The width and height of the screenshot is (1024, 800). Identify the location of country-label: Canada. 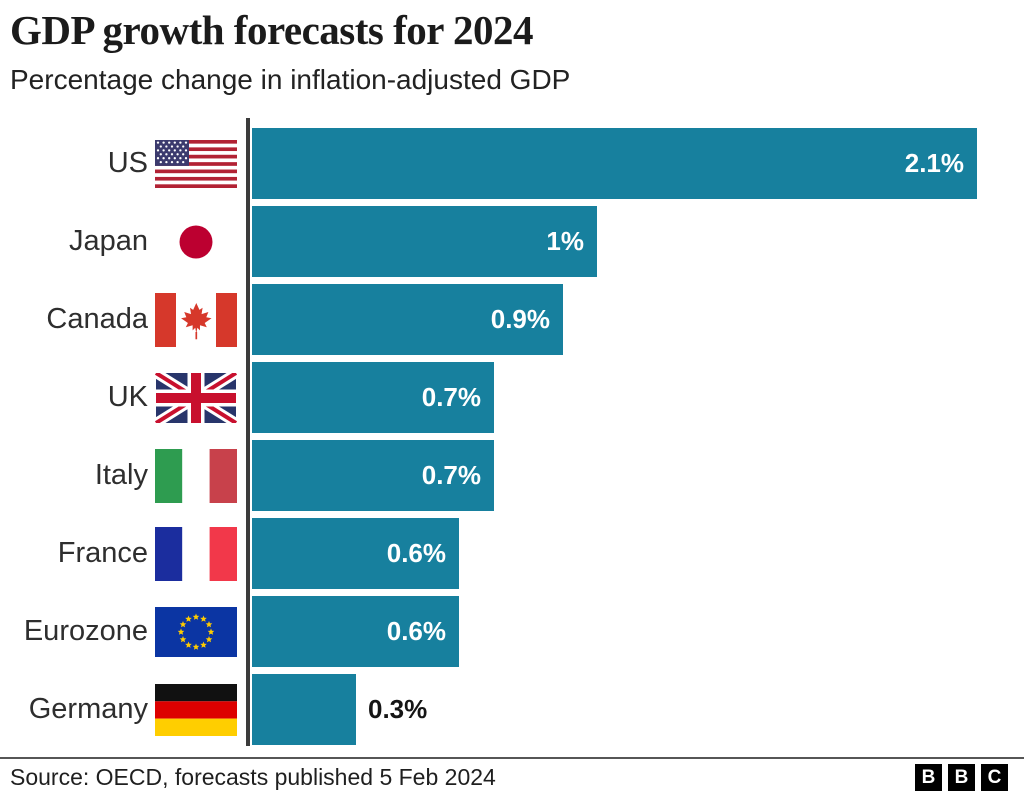
(97, 319).